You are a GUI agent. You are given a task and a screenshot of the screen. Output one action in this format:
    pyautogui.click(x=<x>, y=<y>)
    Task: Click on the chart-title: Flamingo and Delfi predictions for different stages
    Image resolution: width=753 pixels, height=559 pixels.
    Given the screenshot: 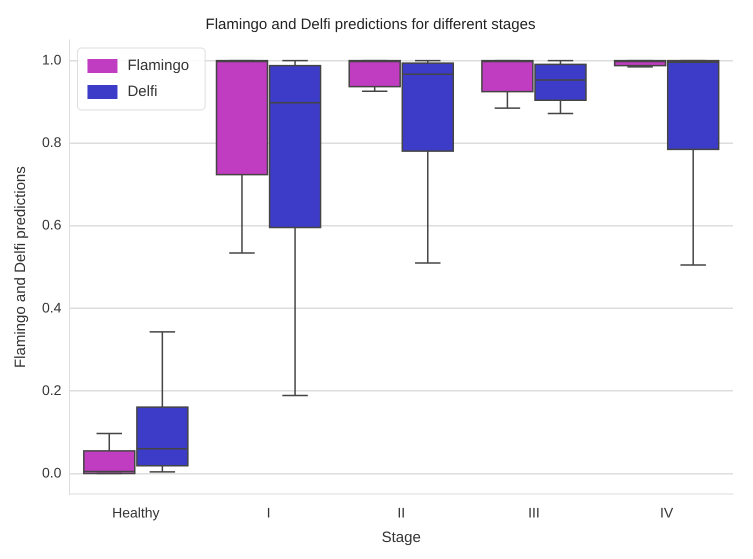 What is the action you would take?
    pyautogui.click(x=371, y=25)
    